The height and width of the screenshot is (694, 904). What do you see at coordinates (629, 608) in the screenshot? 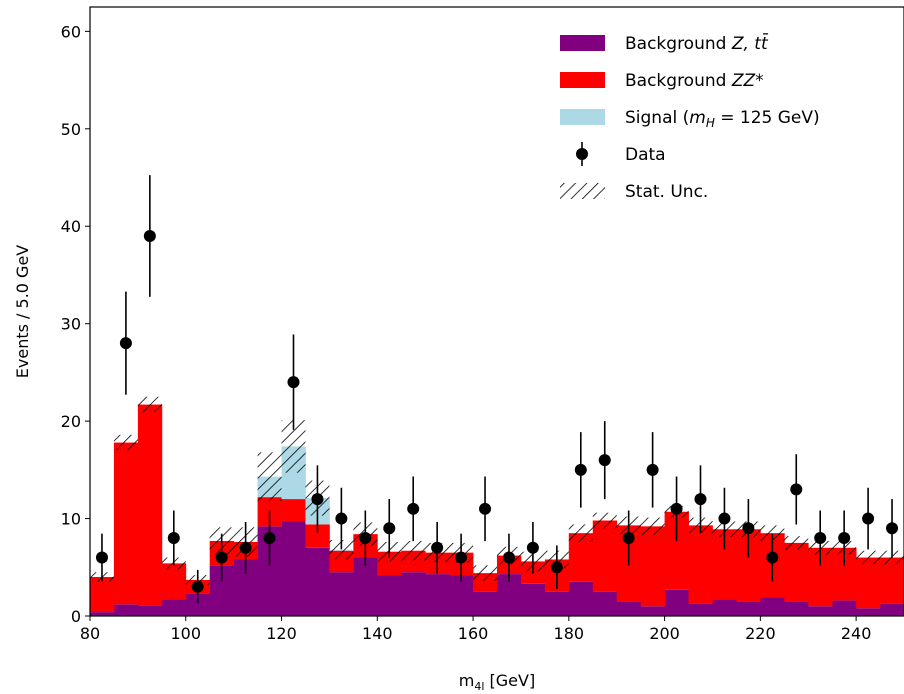
I see `bar-series0-bin22` at bounding box center [629, 608].